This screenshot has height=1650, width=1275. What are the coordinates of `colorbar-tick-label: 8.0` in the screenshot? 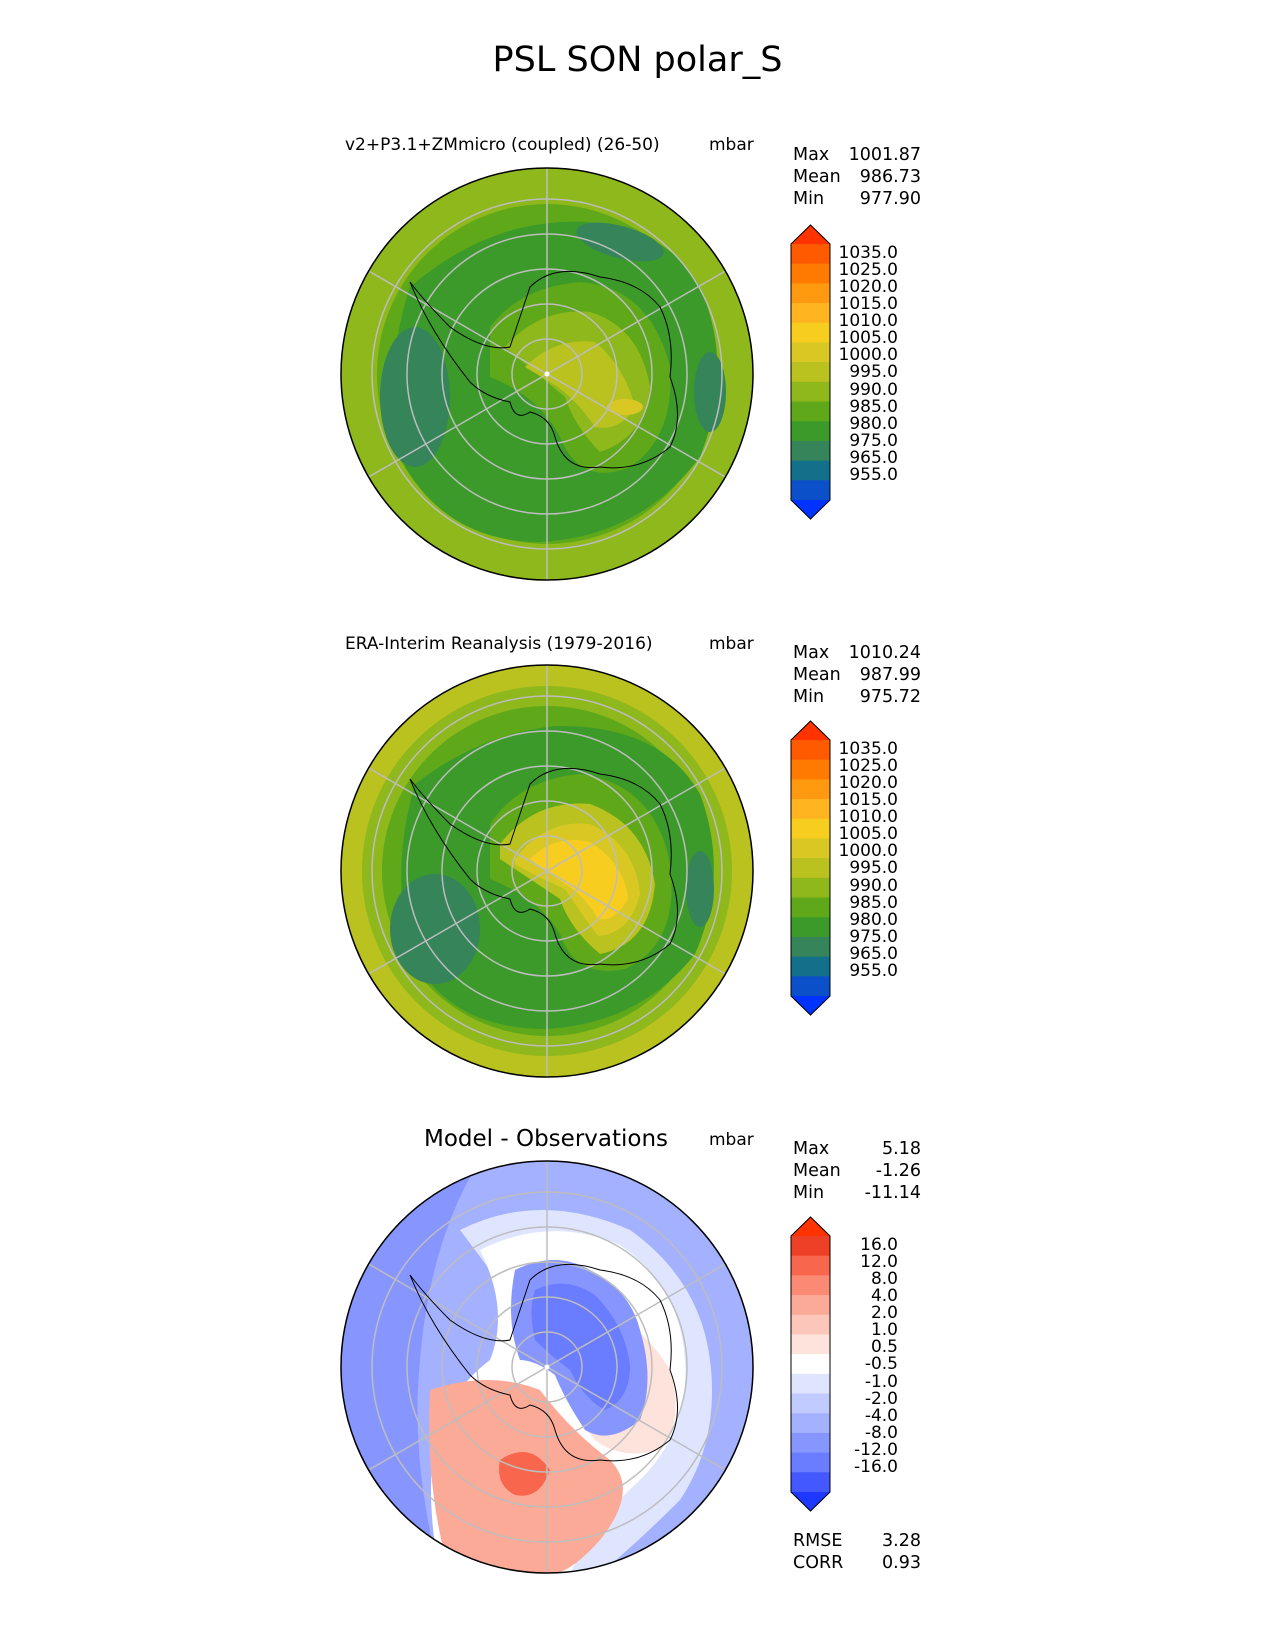 It's located at (884, 1279).